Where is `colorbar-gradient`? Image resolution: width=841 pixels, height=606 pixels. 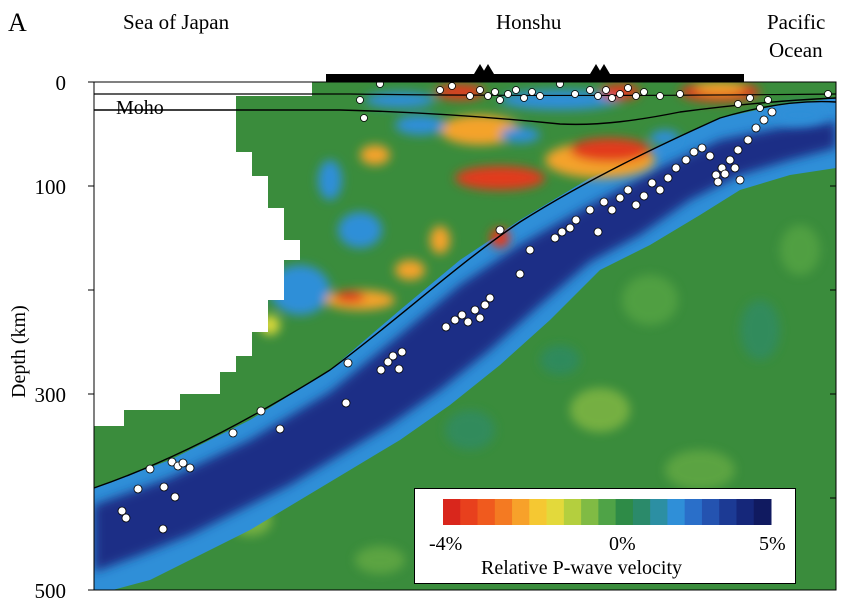 colorbar-gradient is located at coordinates (607, 512).